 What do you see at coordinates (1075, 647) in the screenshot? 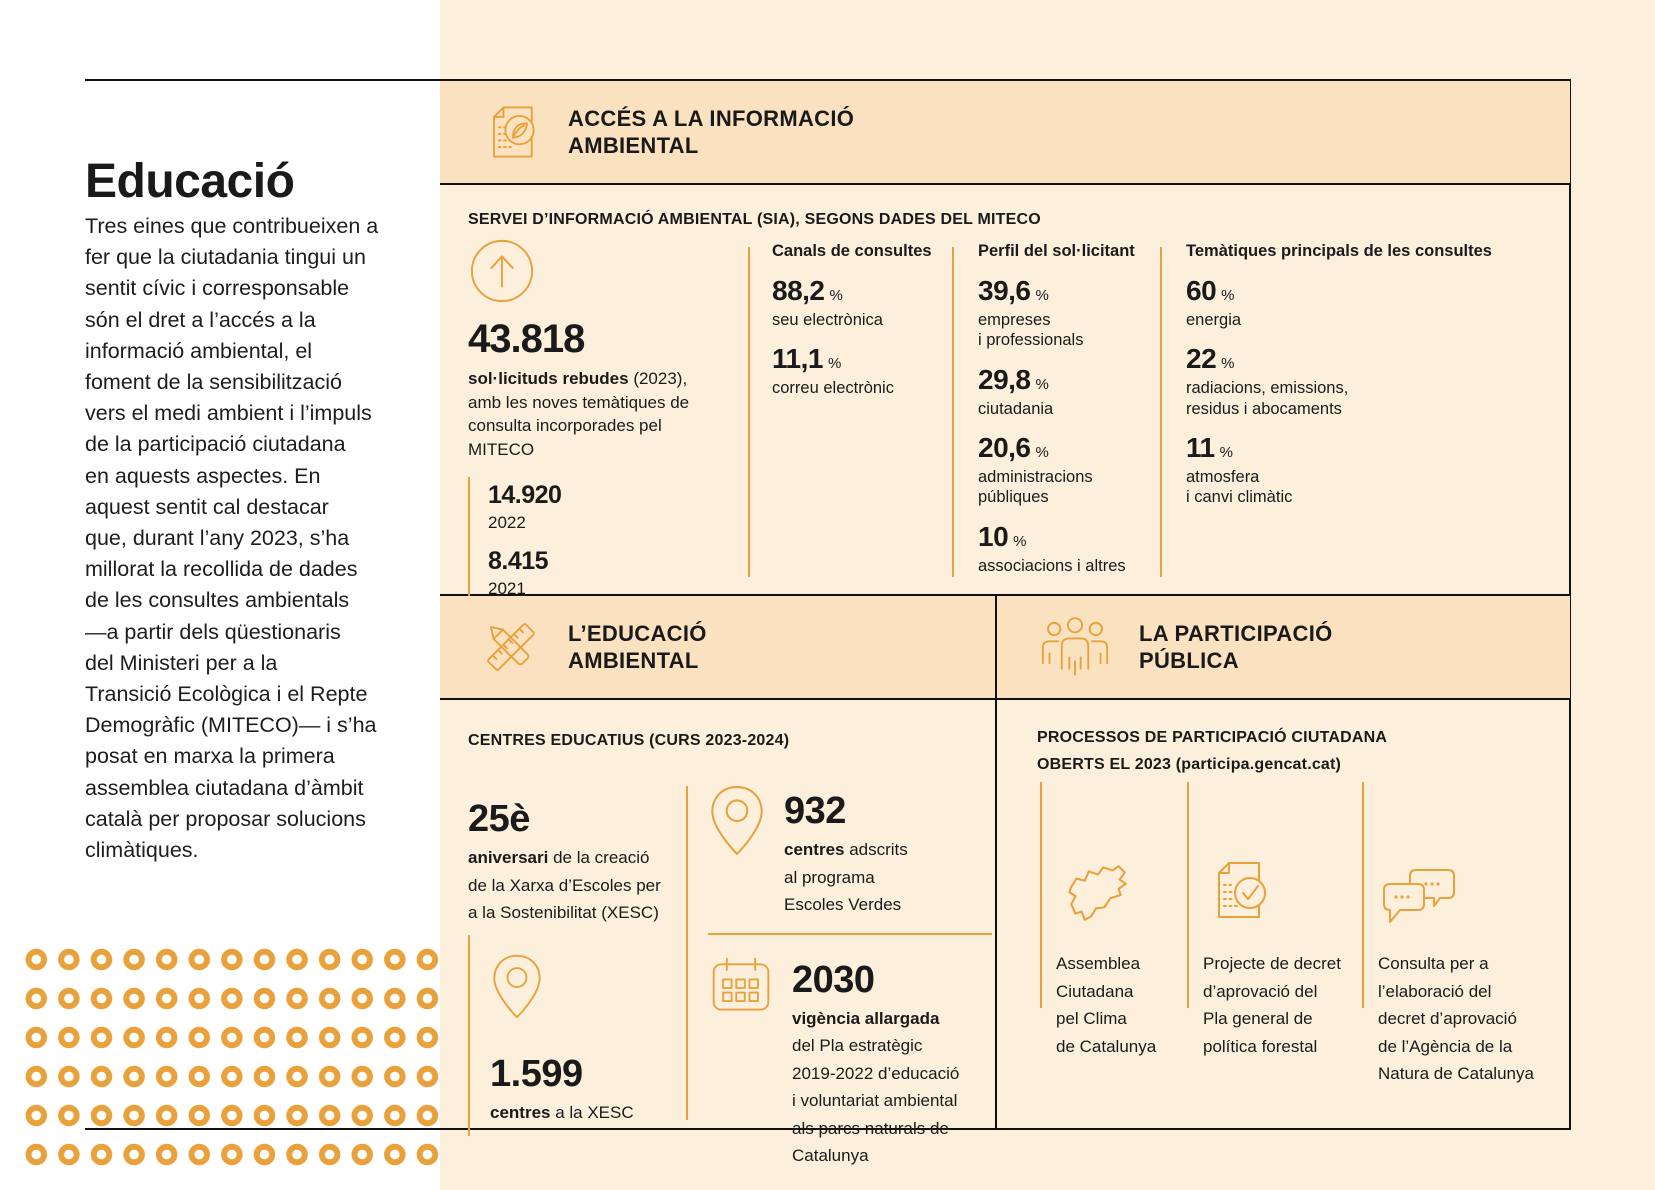
I see `people-group-icon` at bounding box center [1075, 647].